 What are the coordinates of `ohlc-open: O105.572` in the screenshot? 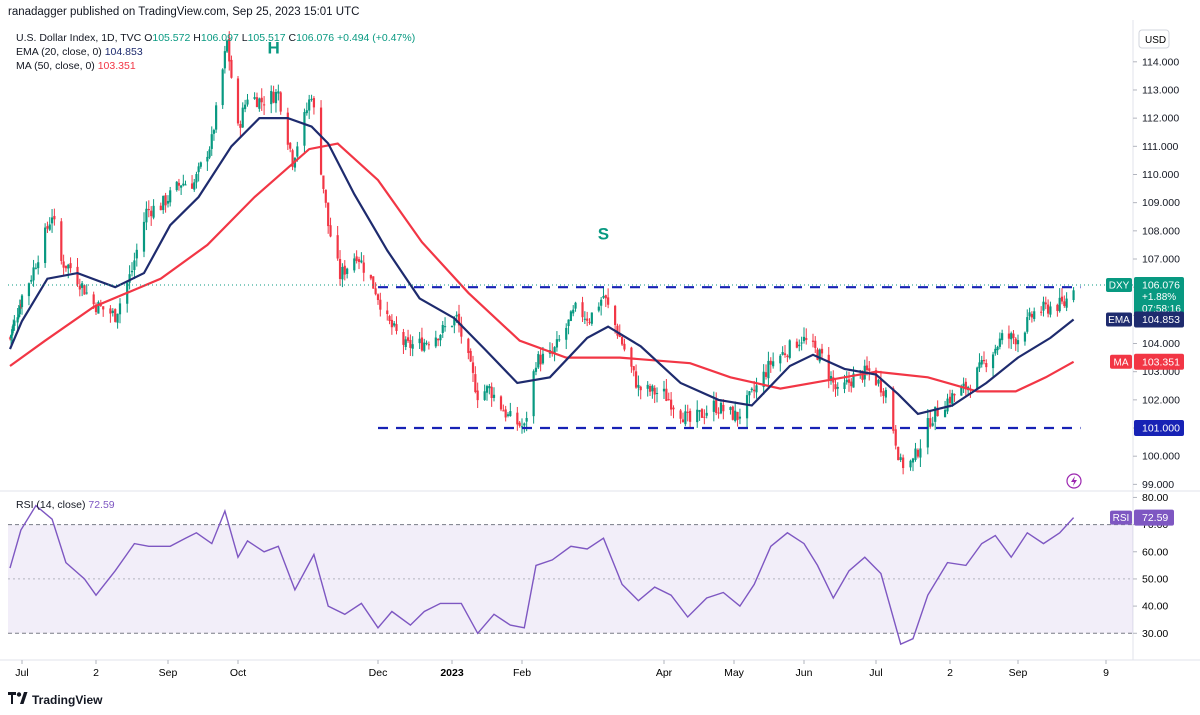 It's located at (167, 38).